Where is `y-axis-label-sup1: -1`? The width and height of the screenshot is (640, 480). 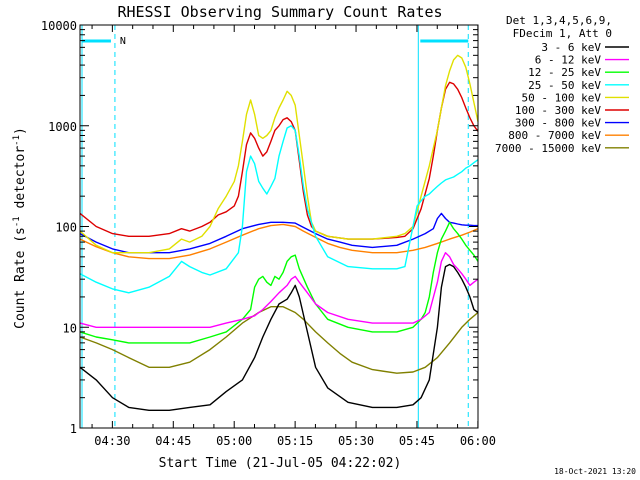 y-axis-label-sup1: -1 is located at coordinates (17, 221).